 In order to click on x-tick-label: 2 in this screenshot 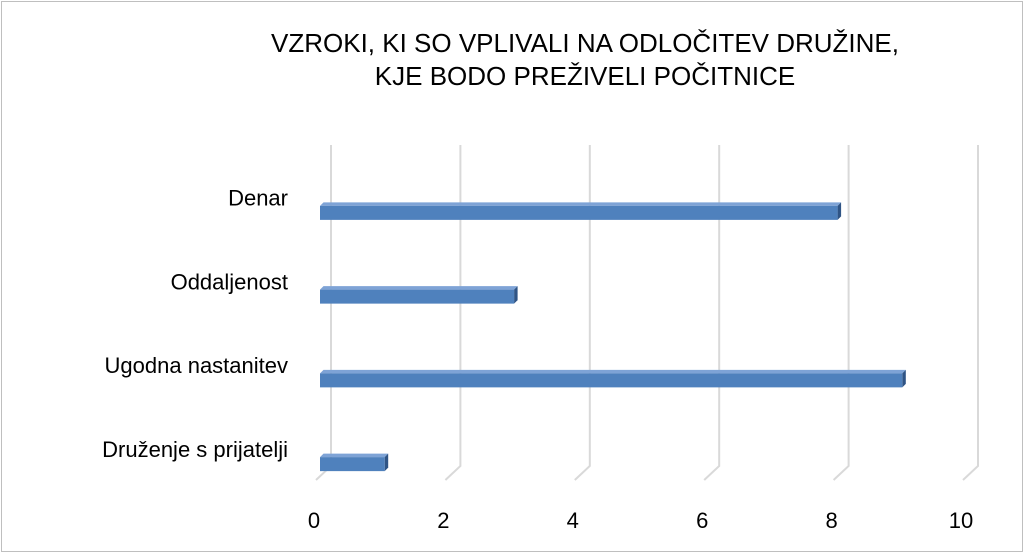, I will do `click(443, 520)`.